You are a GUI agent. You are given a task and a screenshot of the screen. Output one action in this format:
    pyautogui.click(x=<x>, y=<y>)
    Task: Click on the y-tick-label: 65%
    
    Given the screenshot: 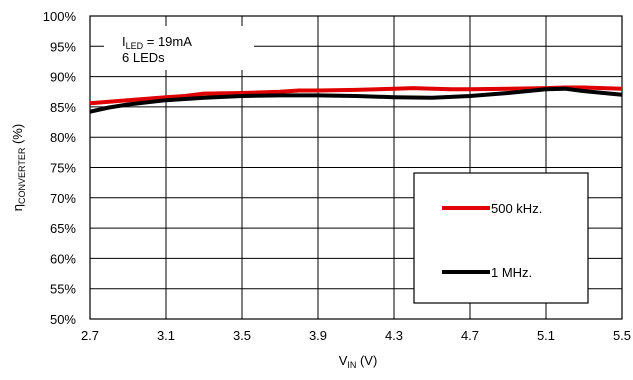 What is the action you would take?
    pyautogui.click(x=63, y=228)
    